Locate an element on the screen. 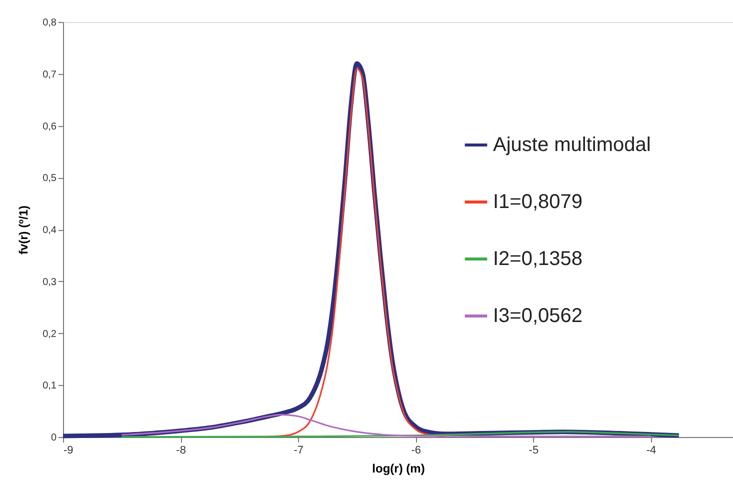  y-tick-label: 0,1 is located at coordinates (49, 386).